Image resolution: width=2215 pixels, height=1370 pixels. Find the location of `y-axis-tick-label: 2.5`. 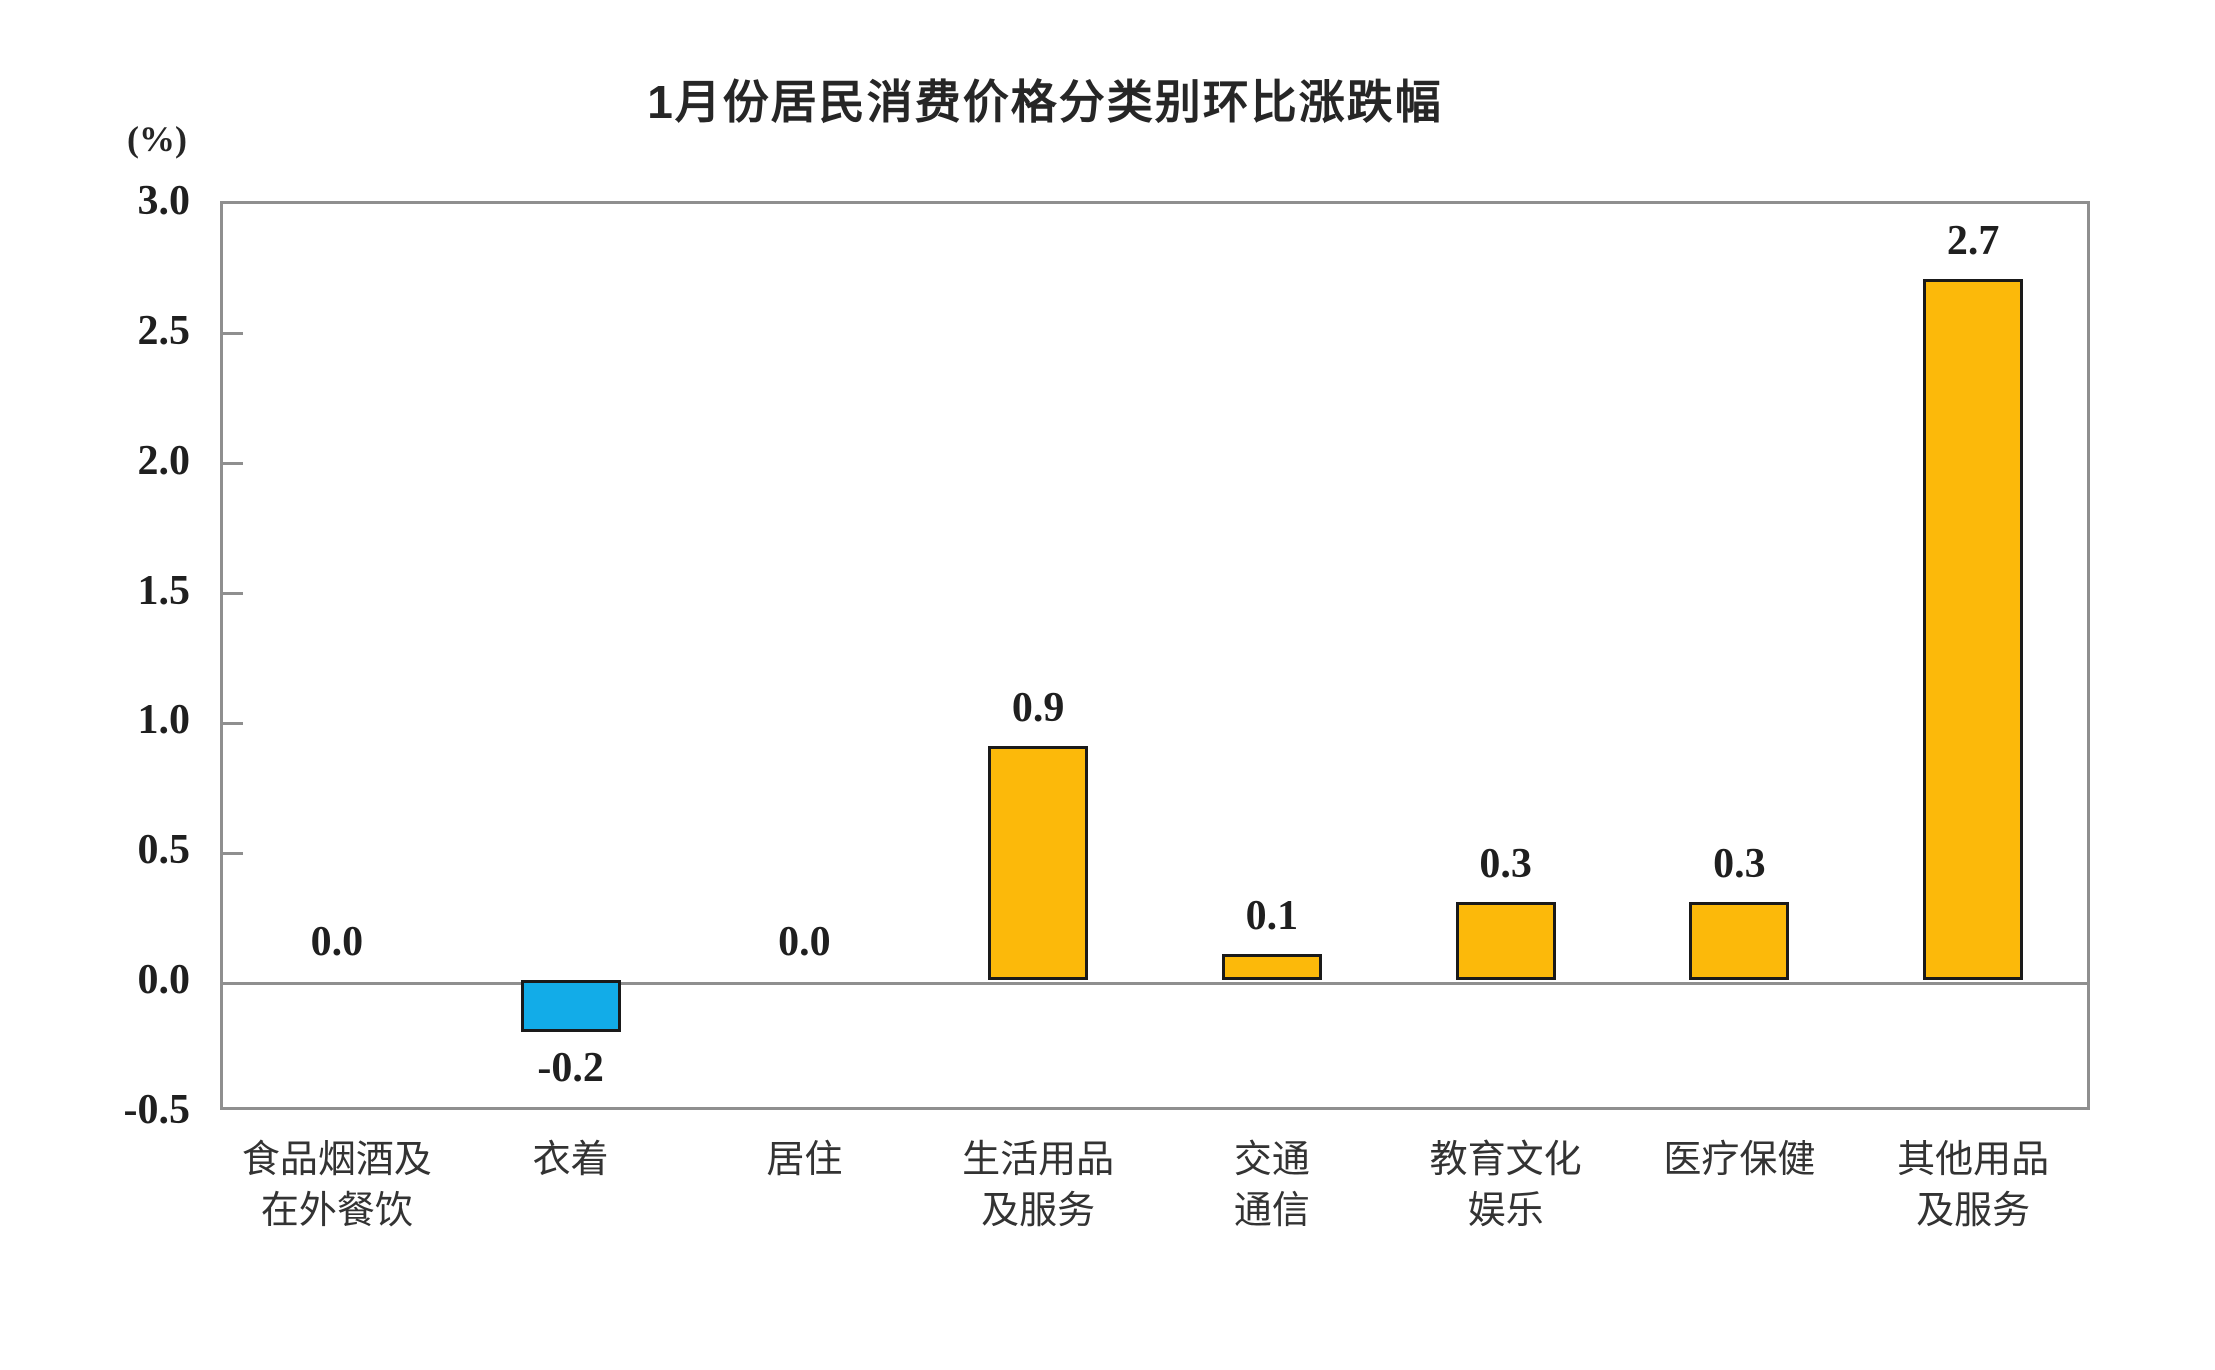

y-axis-tick-label: 2.5 is located at coordinates (164, 330).